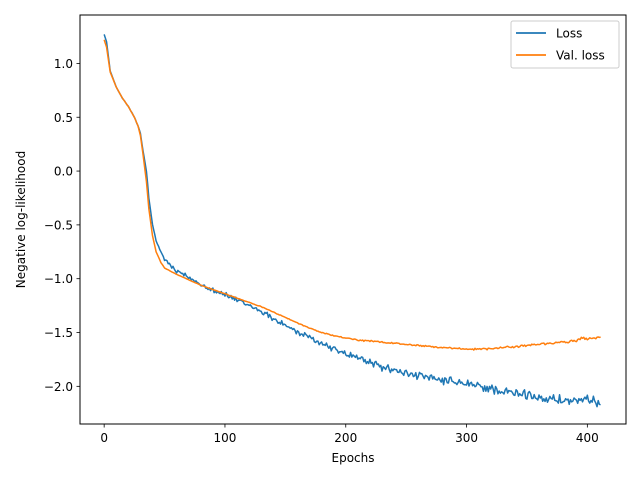  I want to click on x-tick-label: 0, so click(104, 438).